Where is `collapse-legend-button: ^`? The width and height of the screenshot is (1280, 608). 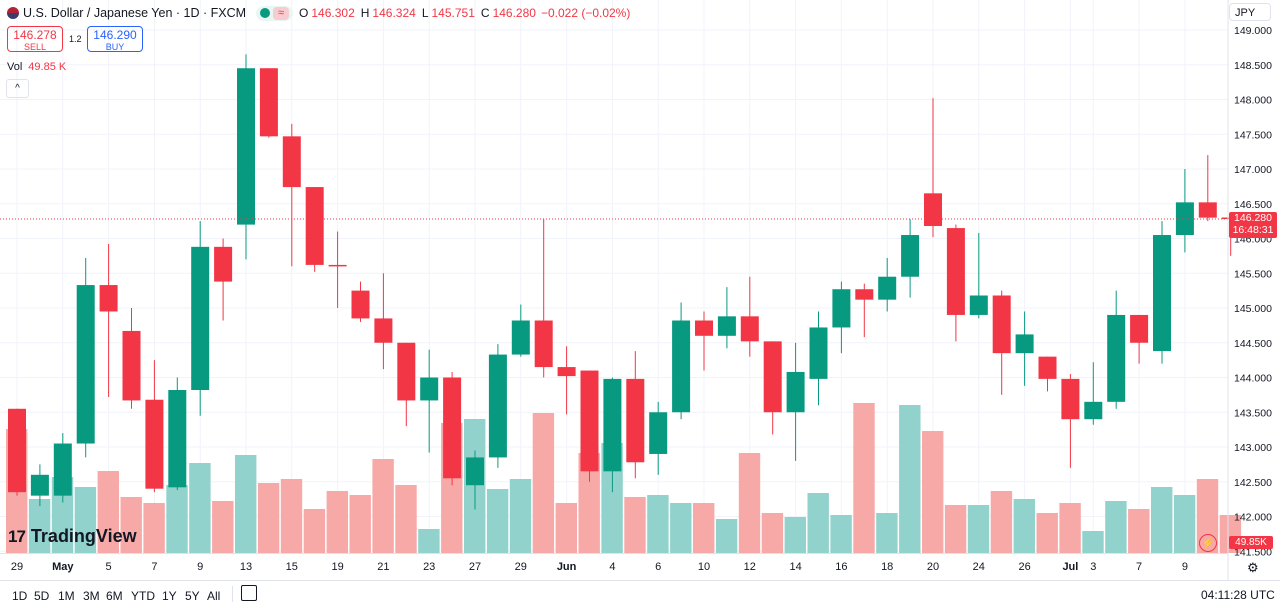 collapse-legend-button: ^ is located at coordinates (17, 88).